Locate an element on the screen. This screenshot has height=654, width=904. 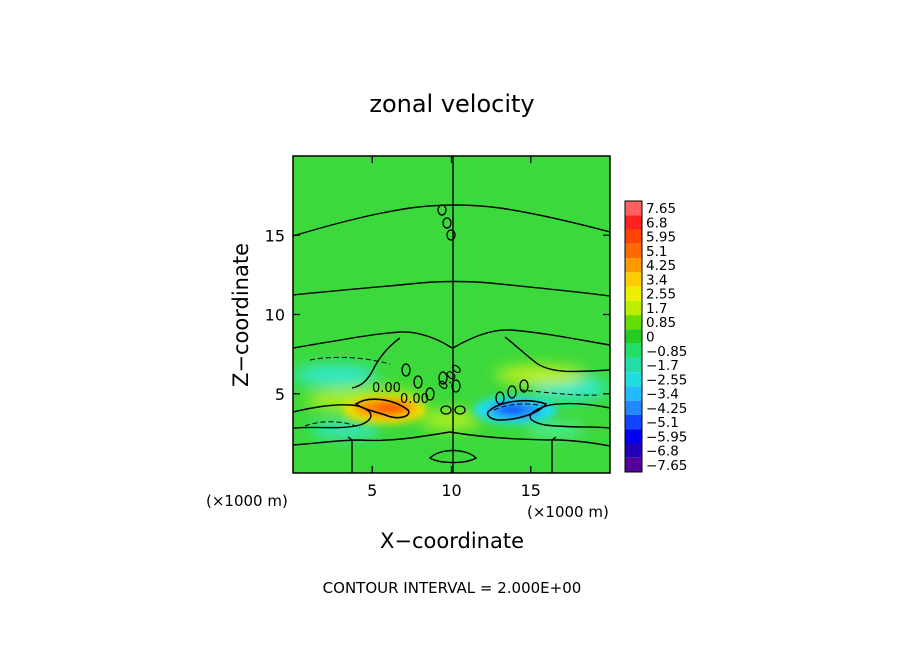
colorbar-label: 0.85 is located at coordinates (661, 323).